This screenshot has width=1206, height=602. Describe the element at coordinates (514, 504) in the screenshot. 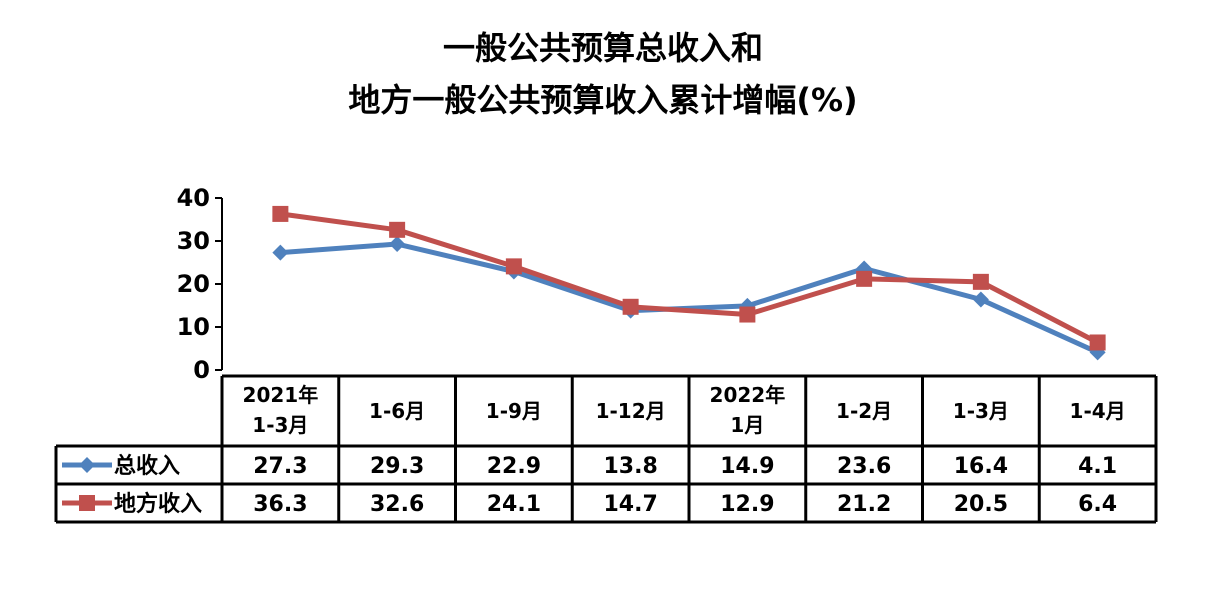

I see `table-value: 24.1` at that location.